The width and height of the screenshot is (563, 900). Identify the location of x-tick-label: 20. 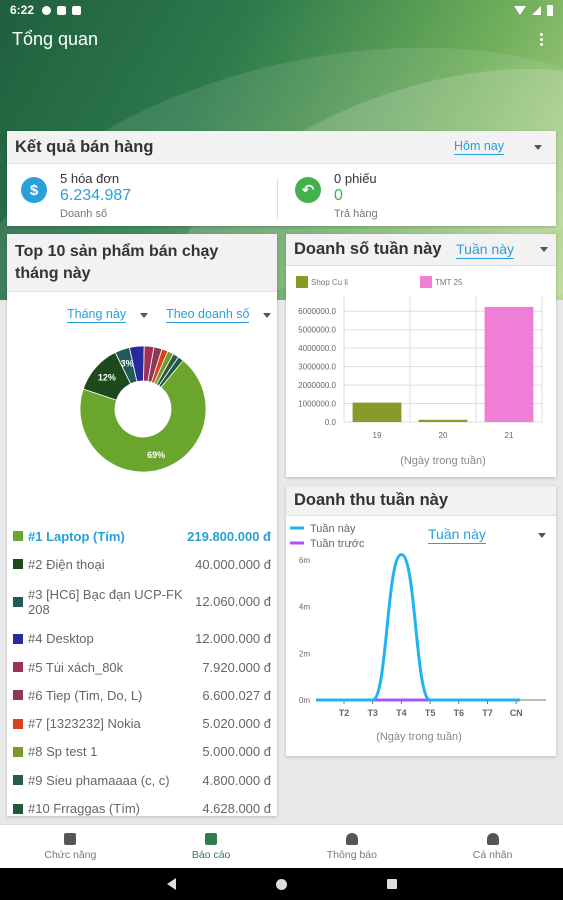
(443, 435).